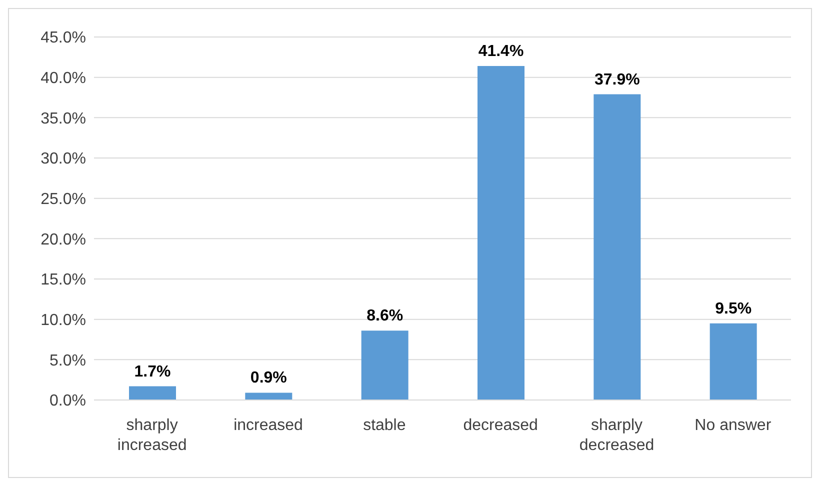 The image size is (821, 486). What do you see at coordinates (63, 321) in the screenshot?
I see `y-tick-label: 10.0%` at bounding box center [63, 321].